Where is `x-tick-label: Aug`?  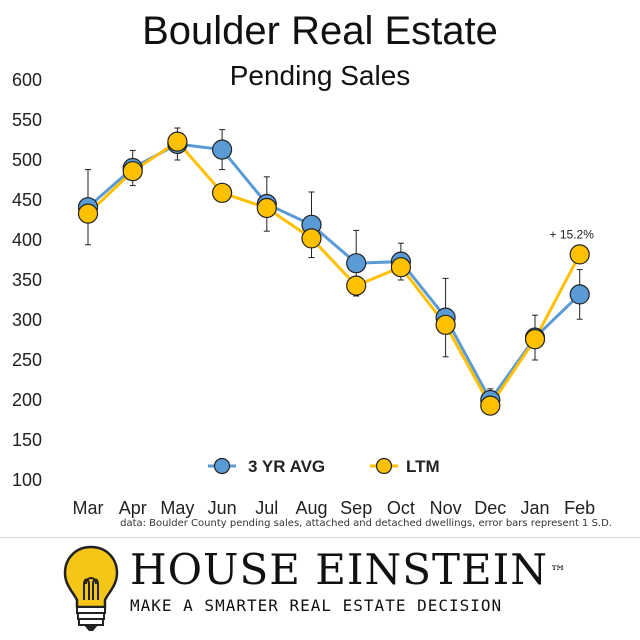
x-tick-label: Aug is located at coordinates (311, 508).